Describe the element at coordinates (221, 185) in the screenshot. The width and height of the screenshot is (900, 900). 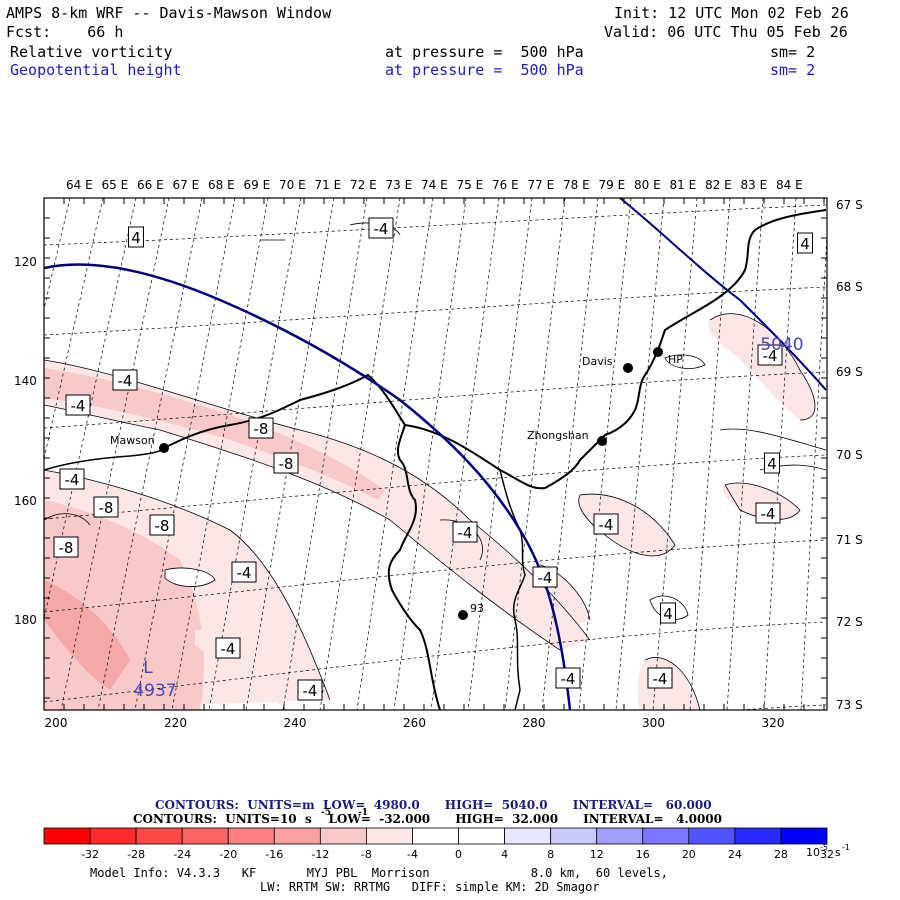
I see `longitude-label: 68 E` at that location.